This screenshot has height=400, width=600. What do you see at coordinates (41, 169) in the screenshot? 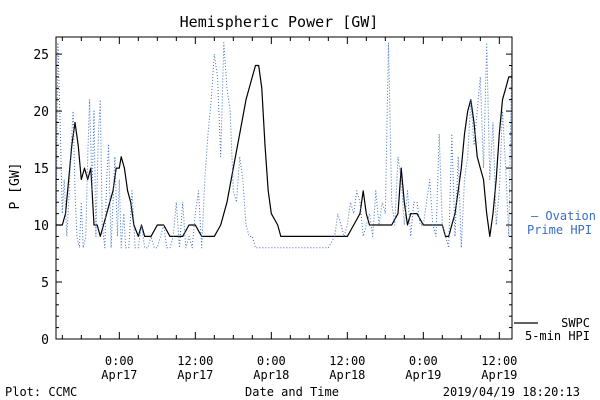
I see `y-tick-label: 15` at bounding box center [41, 169].